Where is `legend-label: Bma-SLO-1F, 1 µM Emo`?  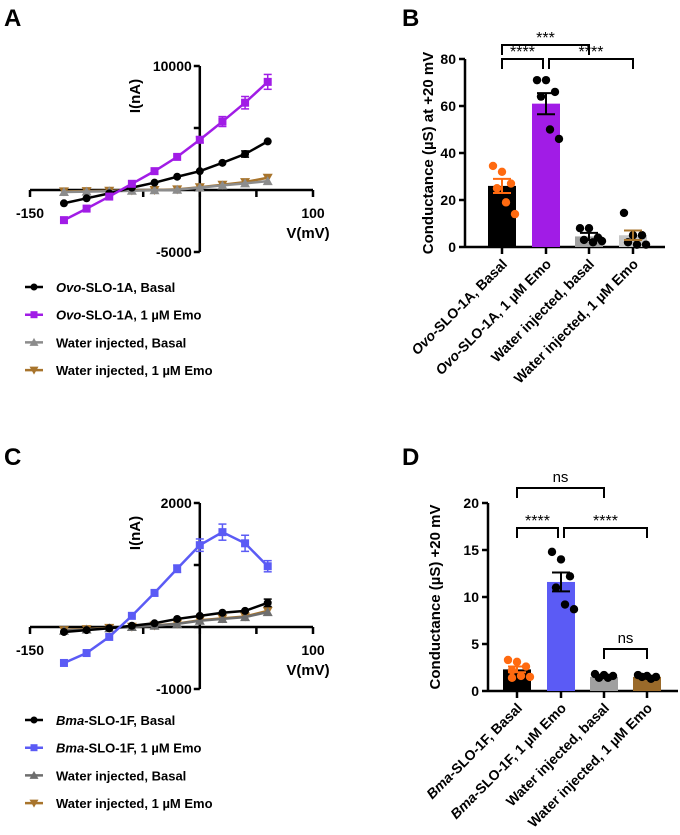 legend-label: Bma-SLO-1F, 1 µM Emo is located at coordinates (129, 748).